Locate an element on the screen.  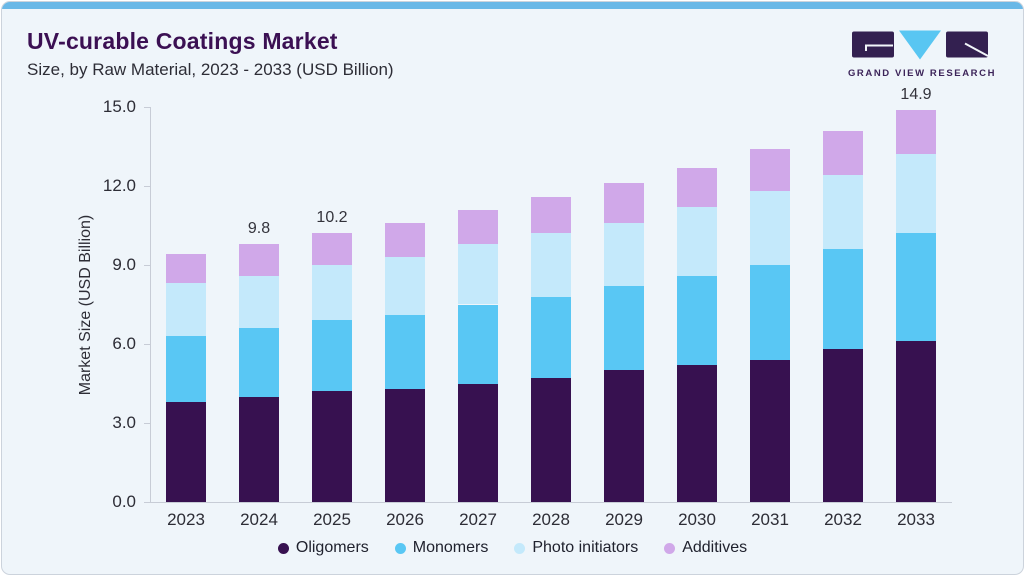
bar-segment-oligomers-2024 is located at coordinates (259, 449).